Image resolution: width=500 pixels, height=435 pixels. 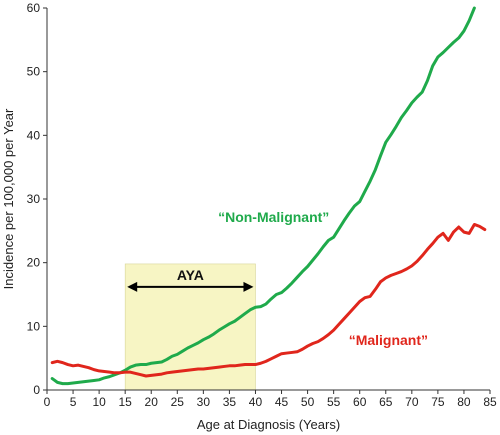 I want to click on x-tick-label: 20, so click(x=152, y=402).